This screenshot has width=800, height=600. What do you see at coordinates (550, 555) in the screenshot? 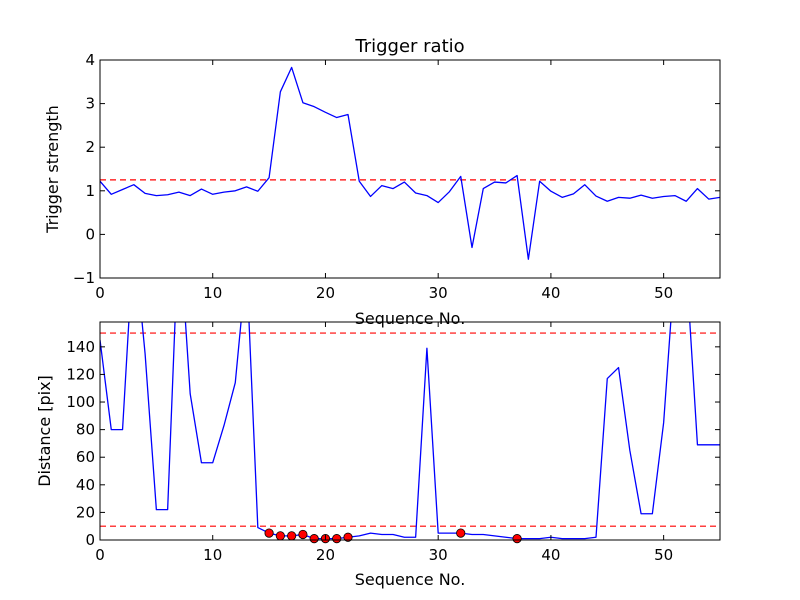
I see `bottom-x-tick-label: 40` at bounding box center [550, 555].